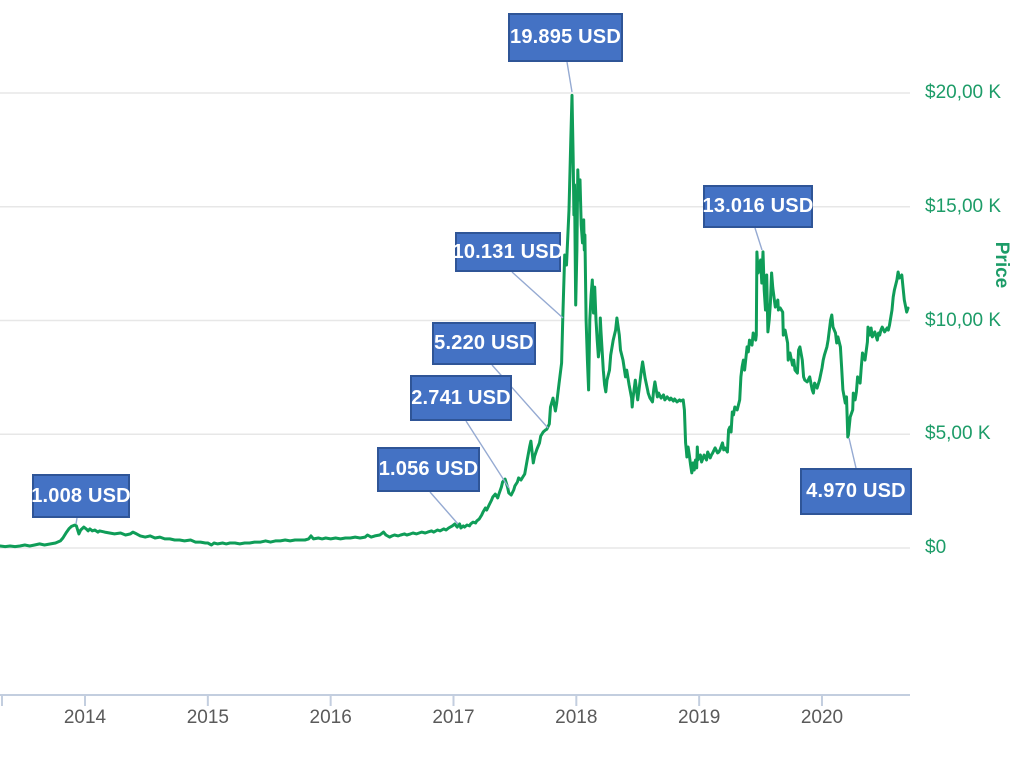  I want to click on y-axis-title: Price, so click(1001, 265).